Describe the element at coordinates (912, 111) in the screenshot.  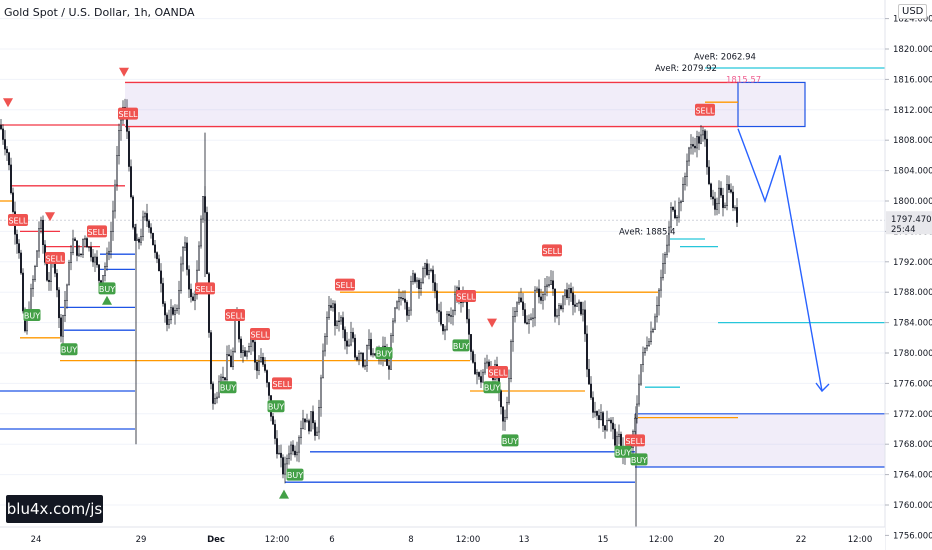
I see `price-tick-label: 1812.000` at that location.